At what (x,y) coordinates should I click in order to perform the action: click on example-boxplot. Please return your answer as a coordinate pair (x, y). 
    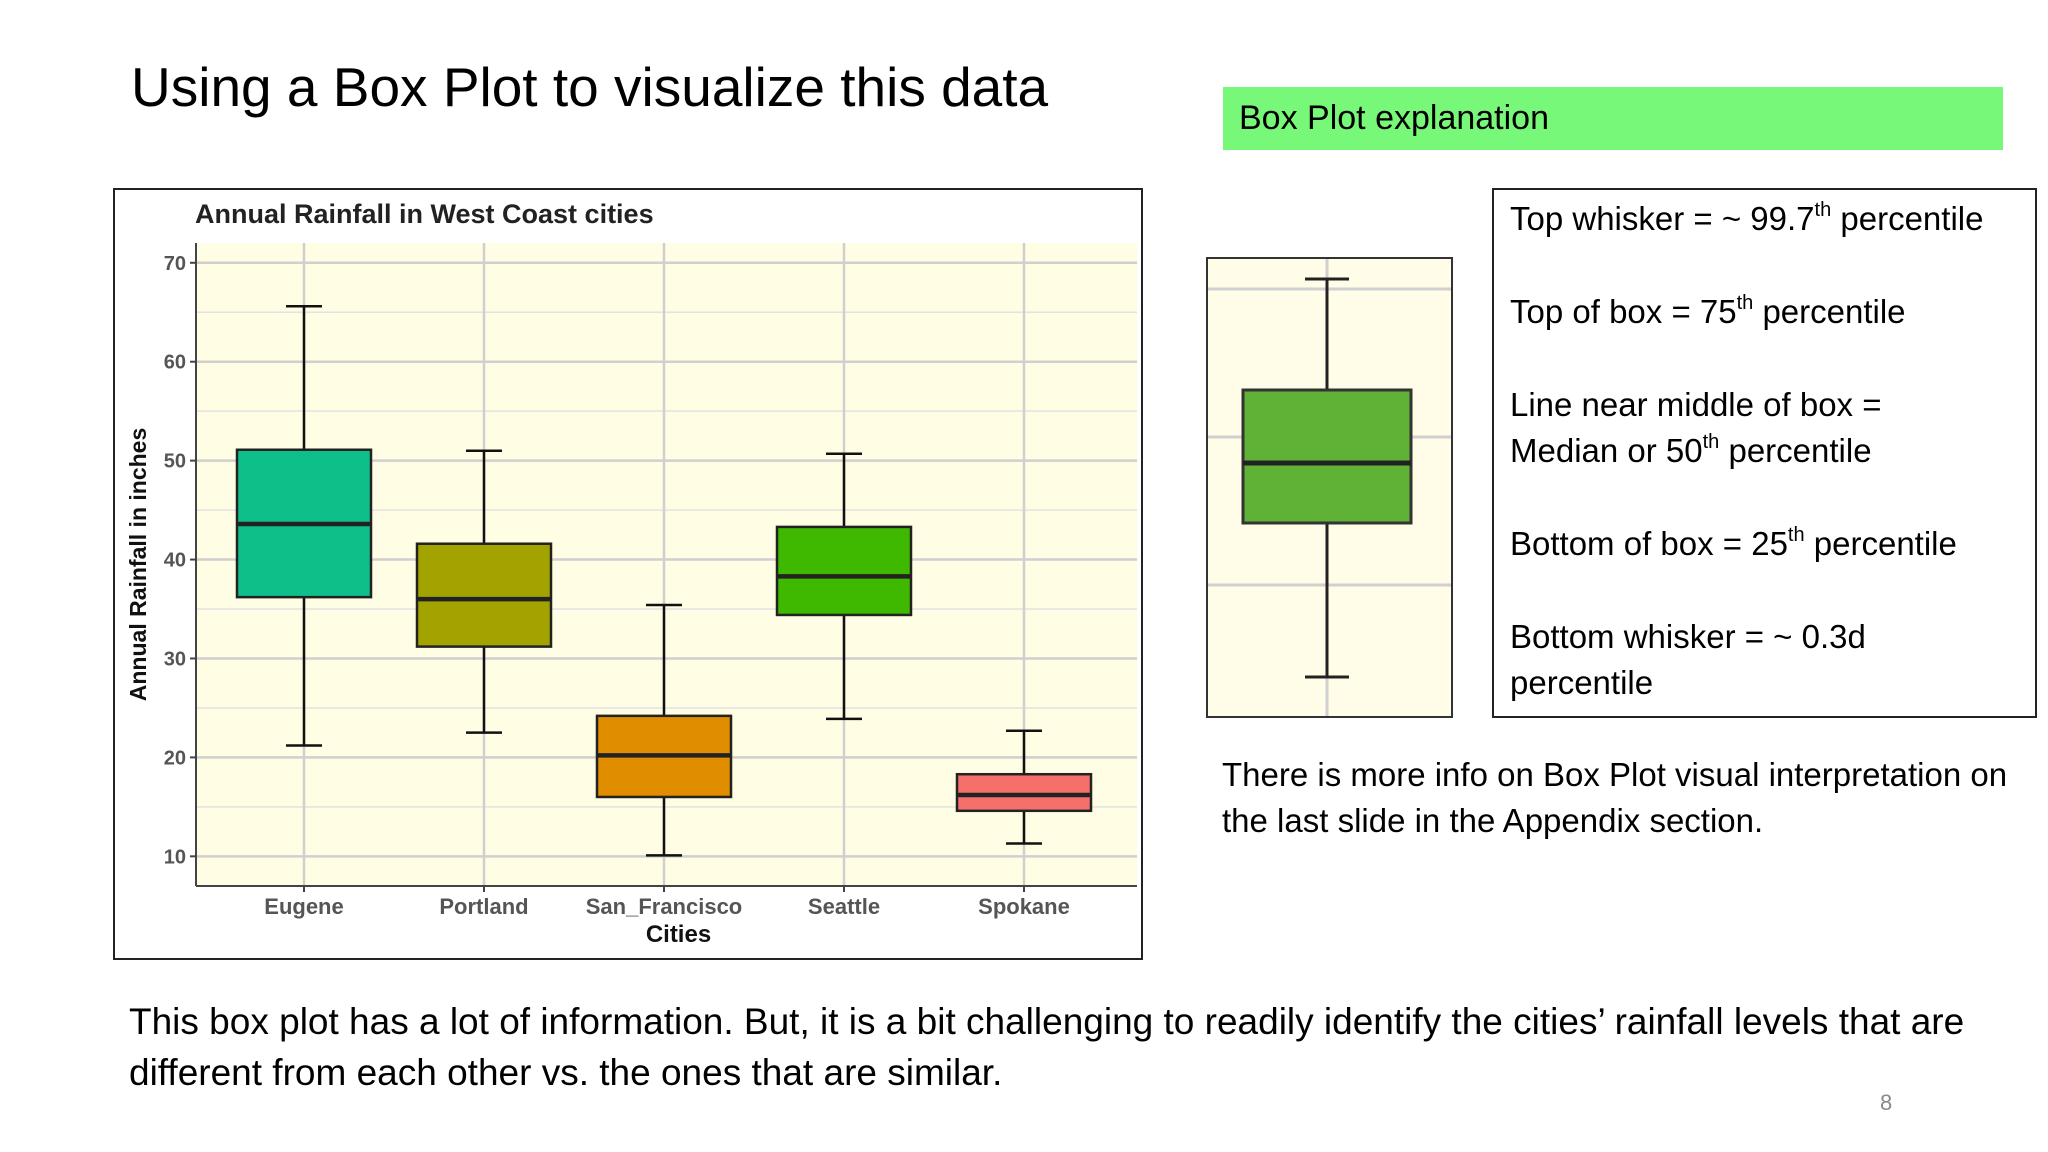
    Looking at the image, I should click on (1329, 487).